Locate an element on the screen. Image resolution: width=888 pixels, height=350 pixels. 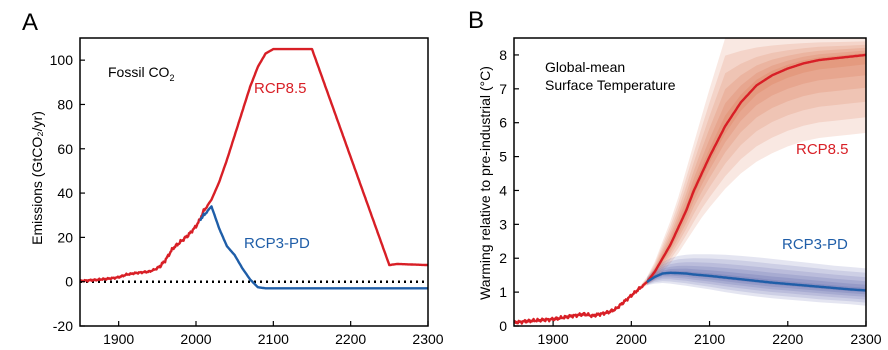
y-tick-label: 2 is located at coordinates (503, 258).